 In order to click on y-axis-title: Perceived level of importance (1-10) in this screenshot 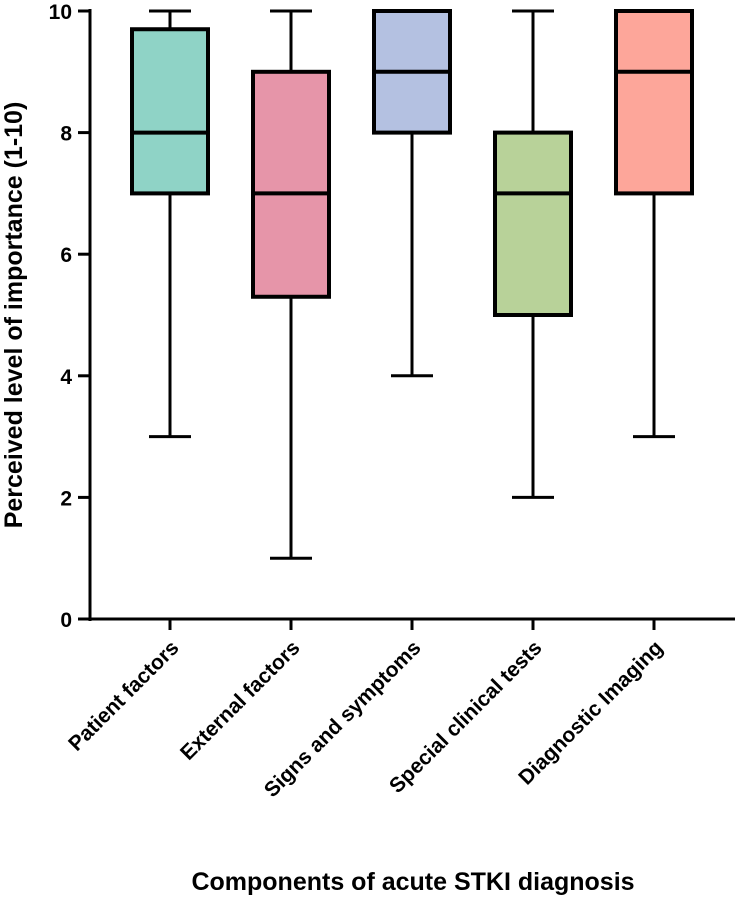, I will do `click(14, 315)`.